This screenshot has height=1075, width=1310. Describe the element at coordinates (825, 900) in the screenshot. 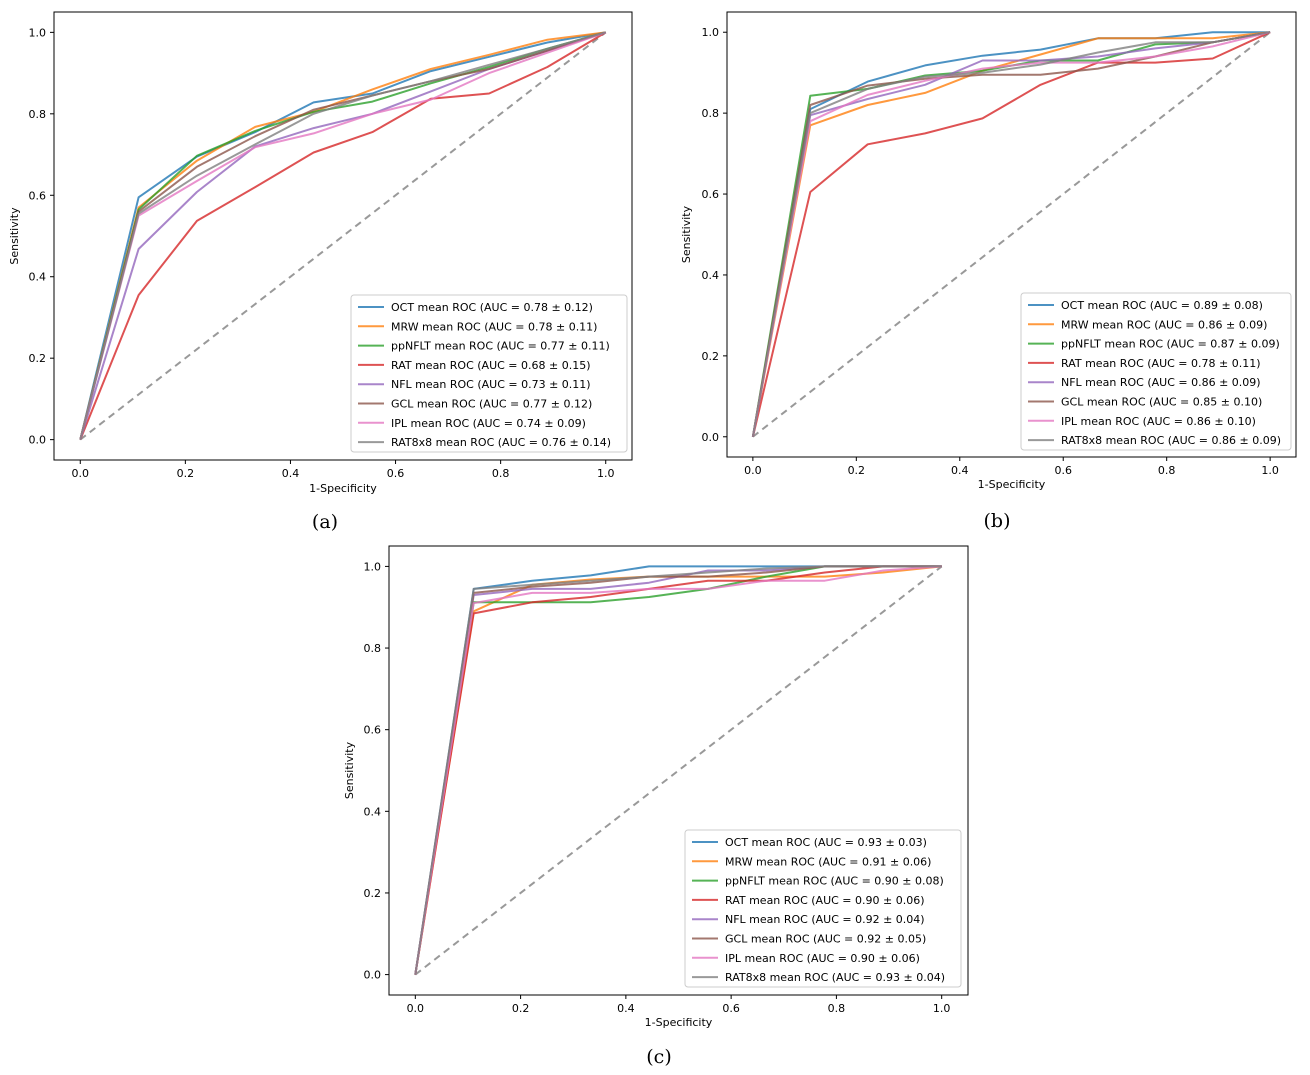

I see `legend-entry-rat: RAT mean ROC (AUC = 0.90 ± 0.06)` at that location.